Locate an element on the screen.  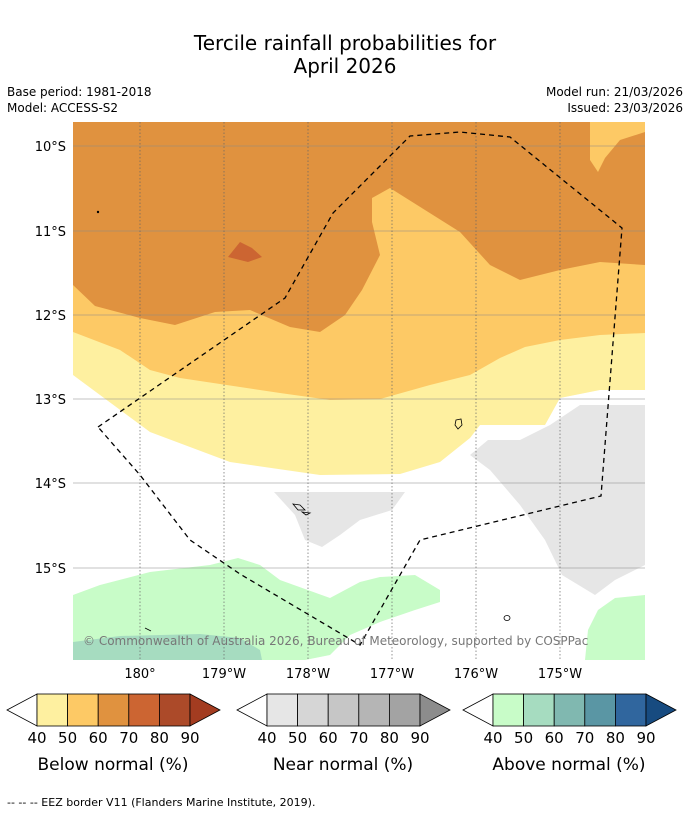
cb-above-tick-70: 70 is located at coordinates (584, 738).